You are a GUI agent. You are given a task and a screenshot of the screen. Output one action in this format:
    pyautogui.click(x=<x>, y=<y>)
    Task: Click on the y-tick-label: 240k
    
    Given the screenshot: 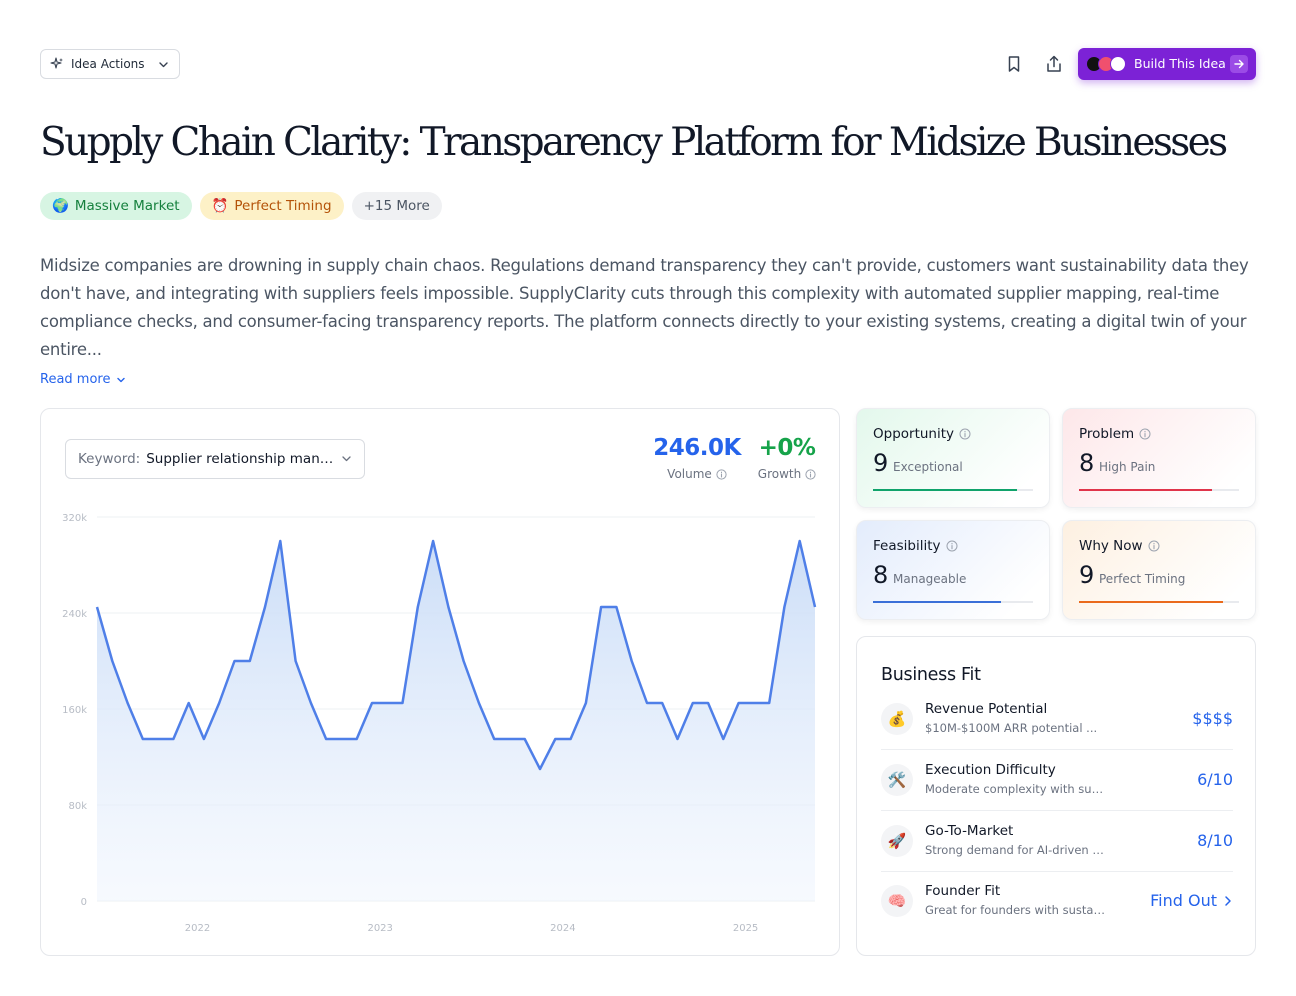 What is the action you would take?
    pyautogui.click(x=74, y=614)
    